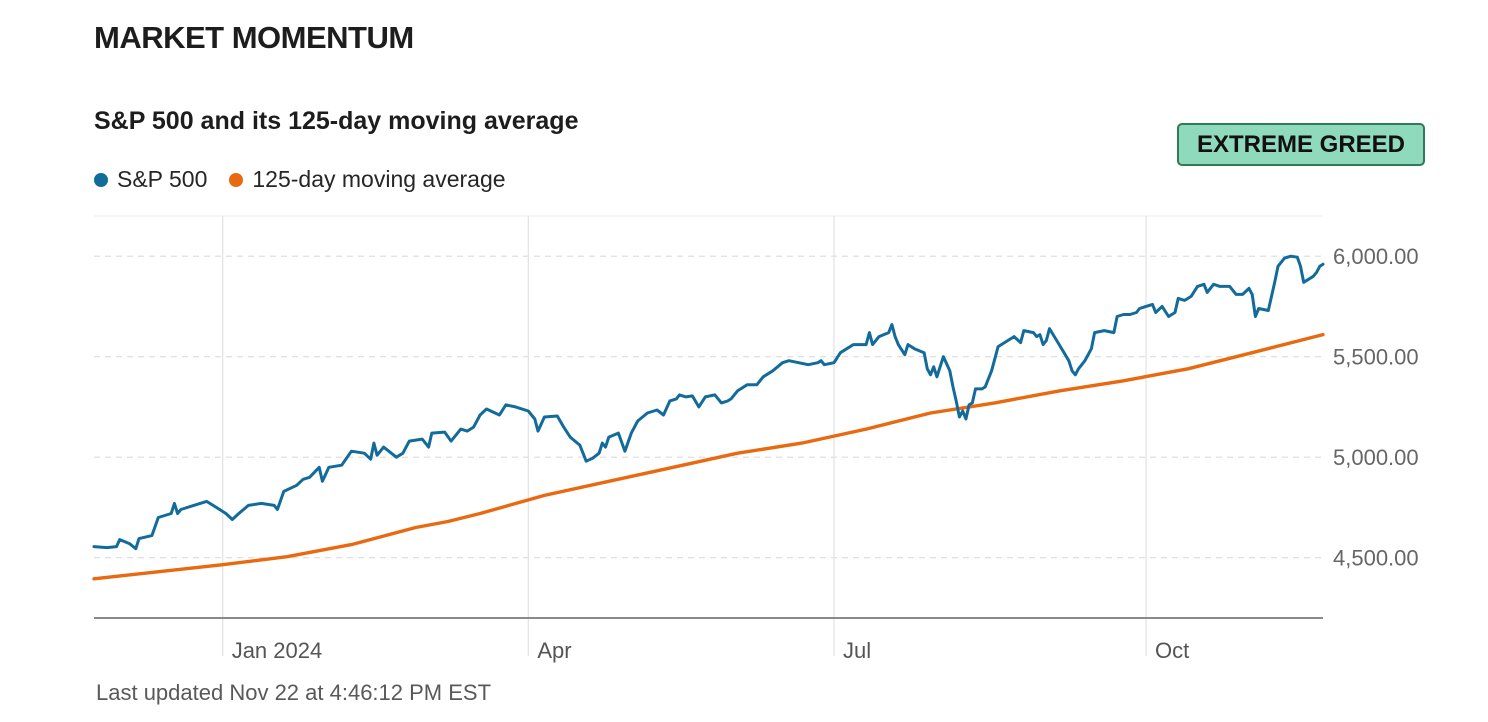  Describe the element at coordinates (857, 650) in the screenshot. I see `x-tick-label: Jul` at that location.